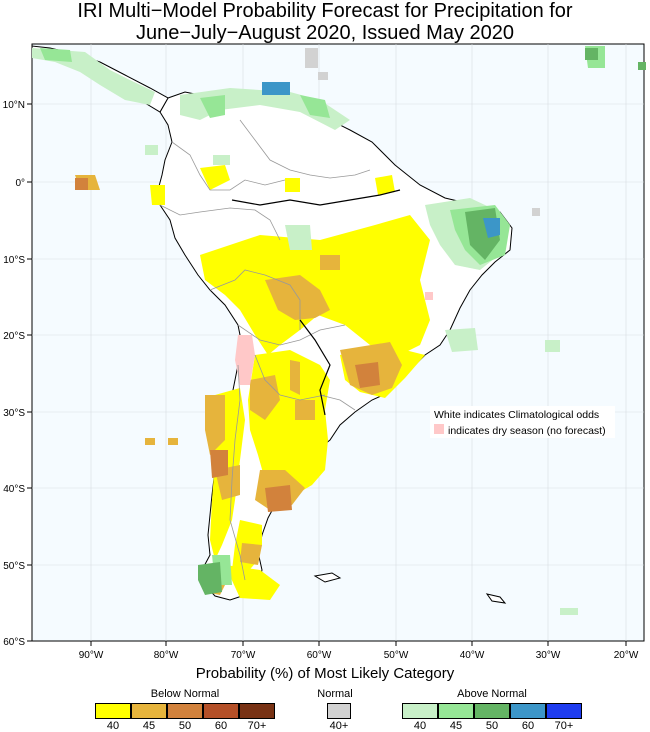 The image size is (650, 732). Describe the element at coordinates (429, 296) in the screenshot. I see `dry-season-spot` at that location.